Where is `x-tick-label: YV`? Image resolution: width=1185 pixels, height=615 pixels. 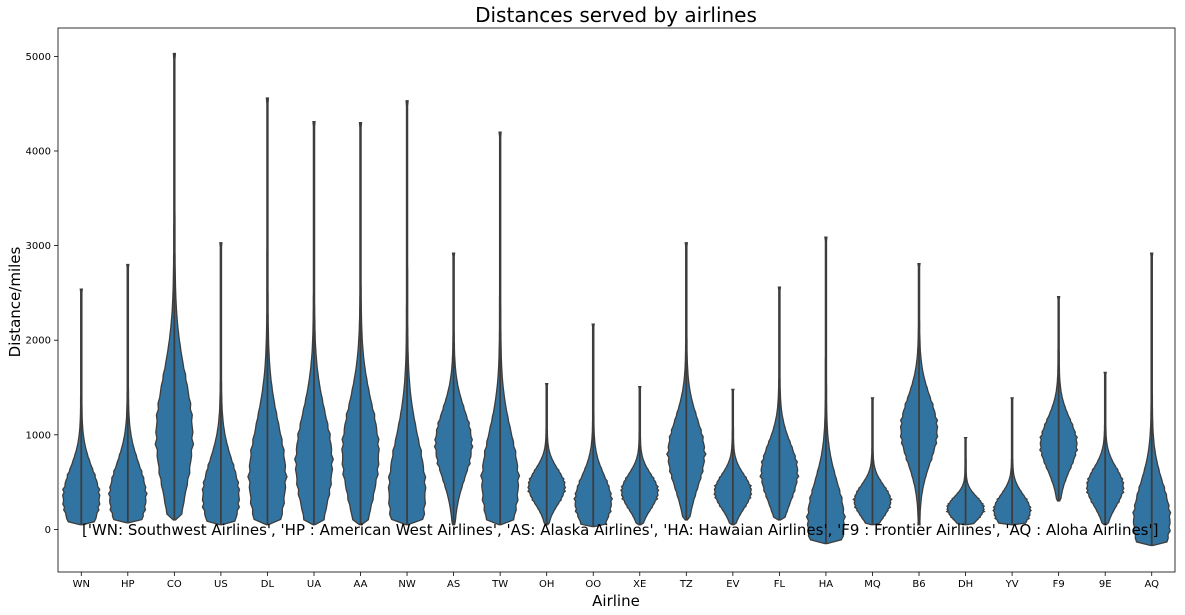 x-tick-label: YV is located at coordinates (1012, 584).